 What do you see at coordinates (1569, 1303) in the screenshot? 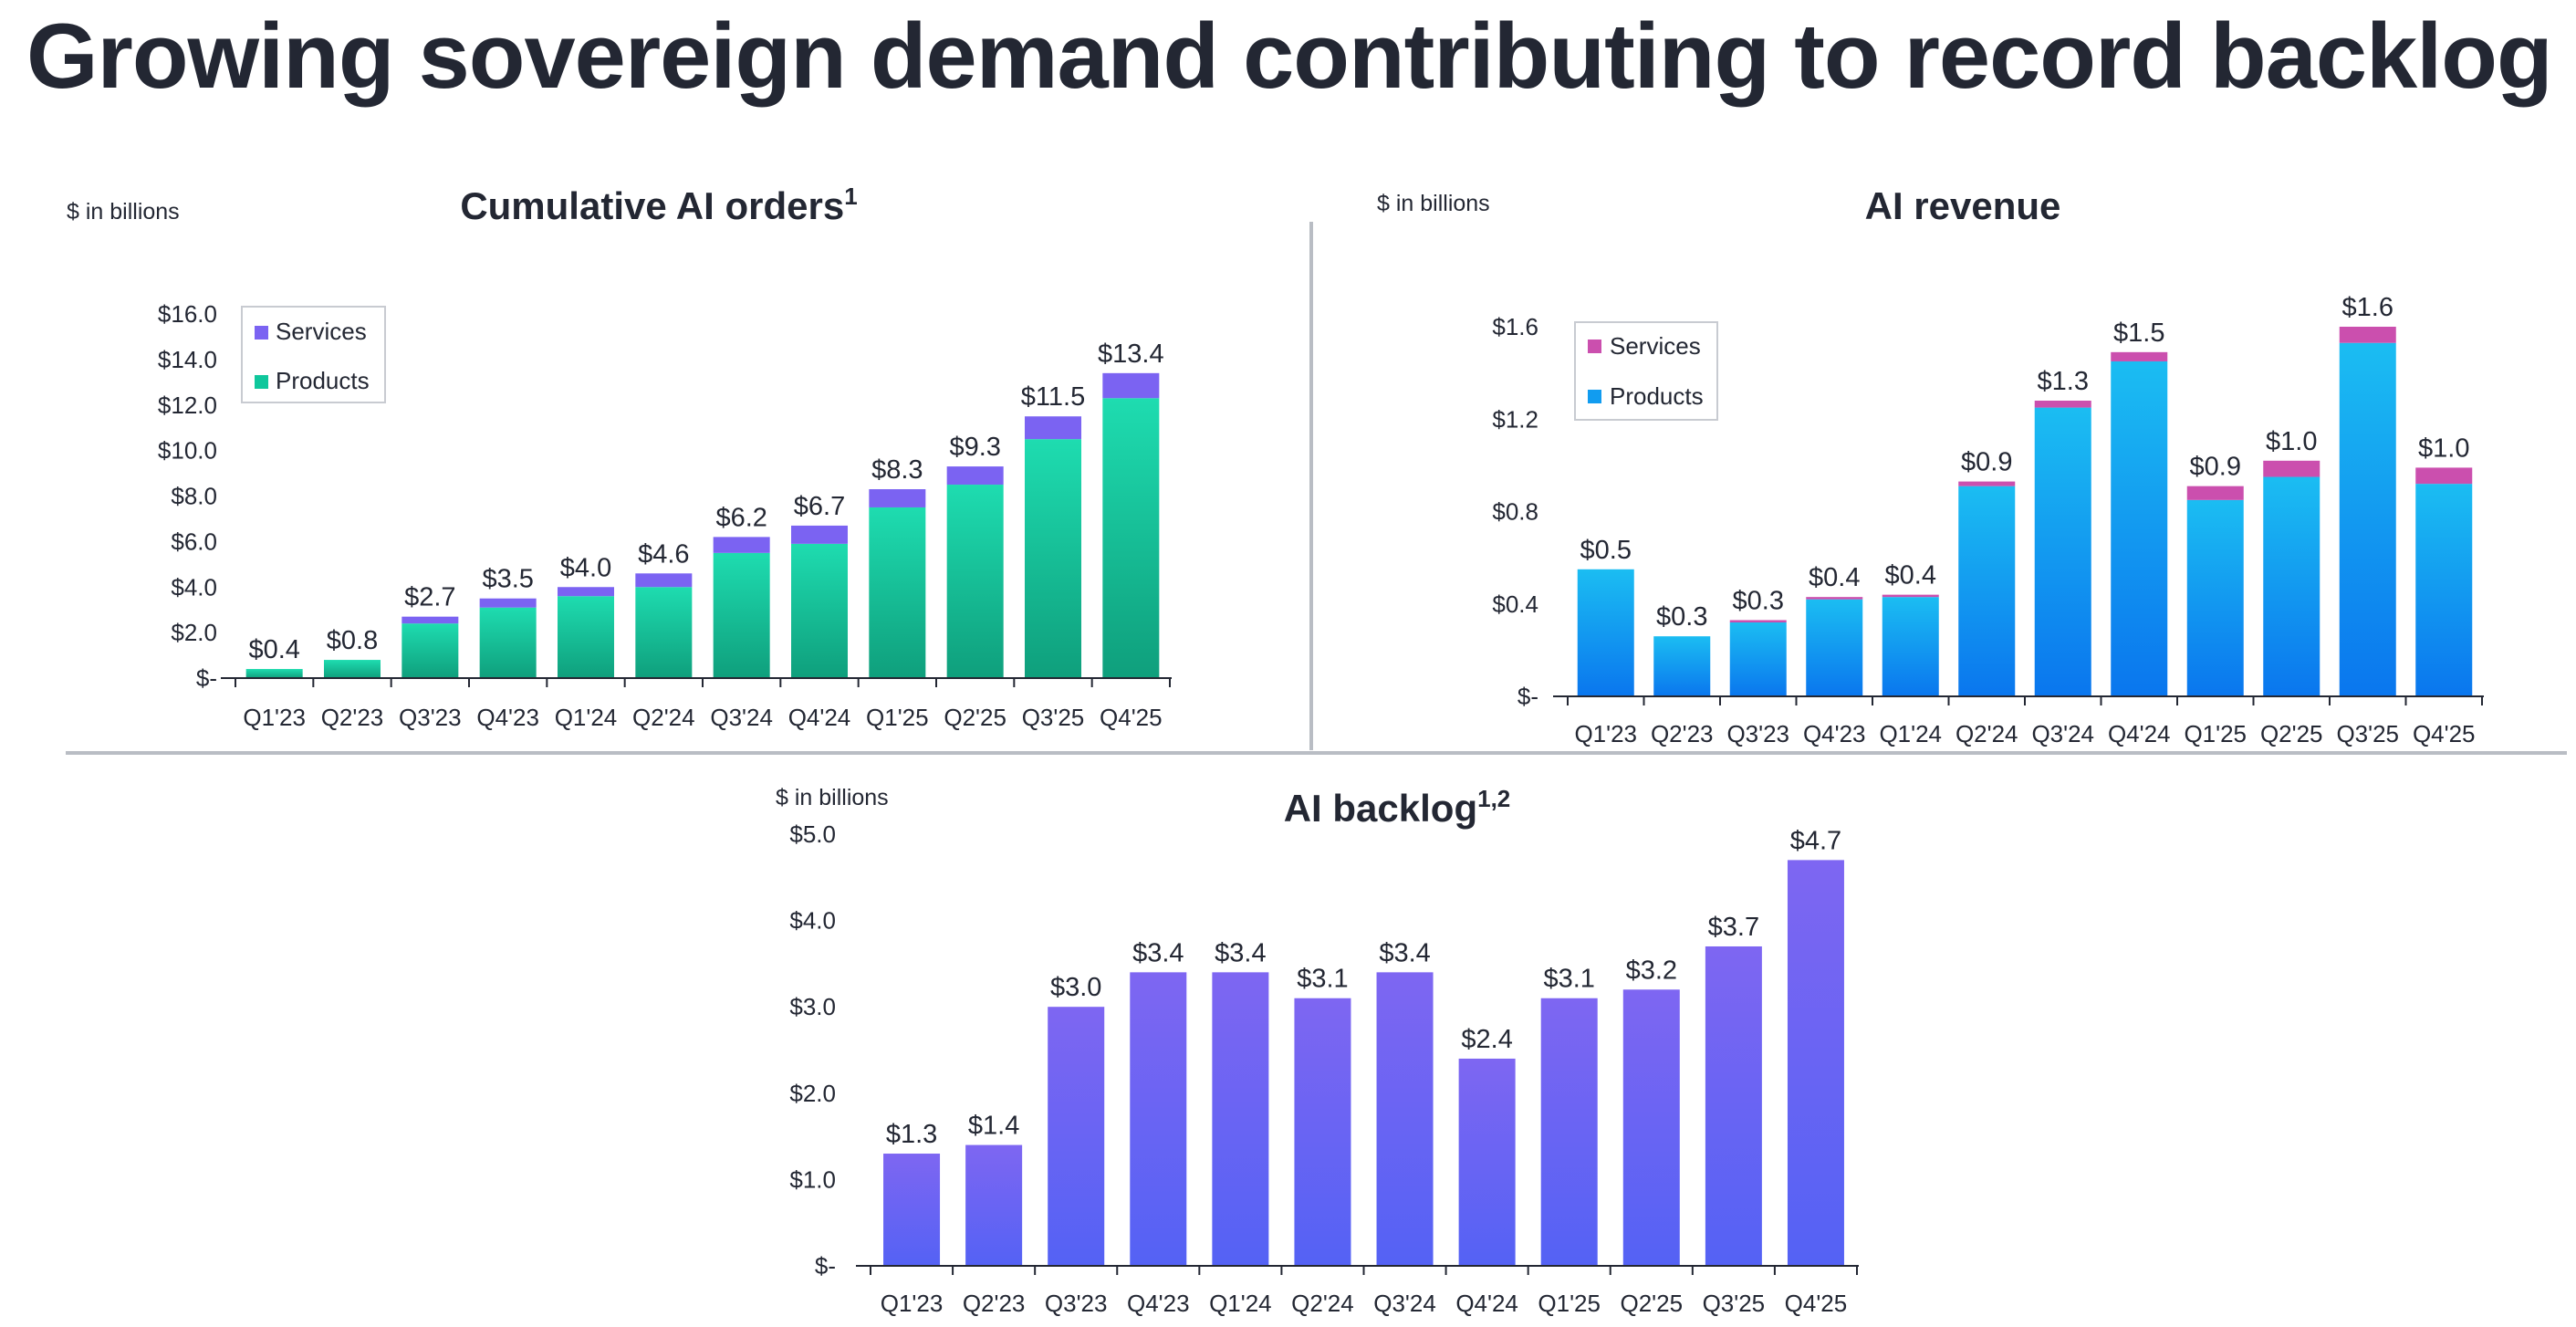
I see `backlog-xtick-label: Q1'25` at bounding box center [1569, 1303].